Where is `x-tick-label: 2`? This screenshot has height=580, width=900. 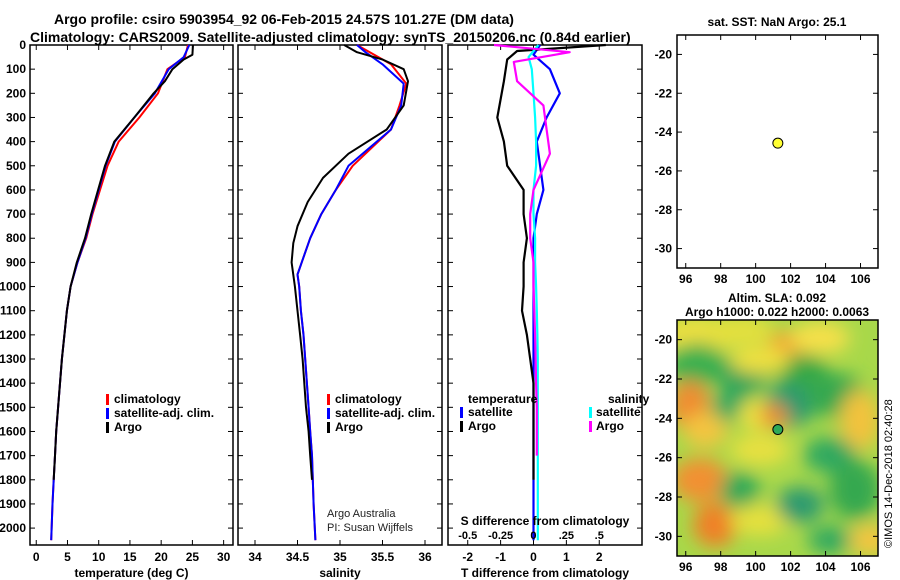 x-tick-label: 2 is located at coordinates (599, 557).